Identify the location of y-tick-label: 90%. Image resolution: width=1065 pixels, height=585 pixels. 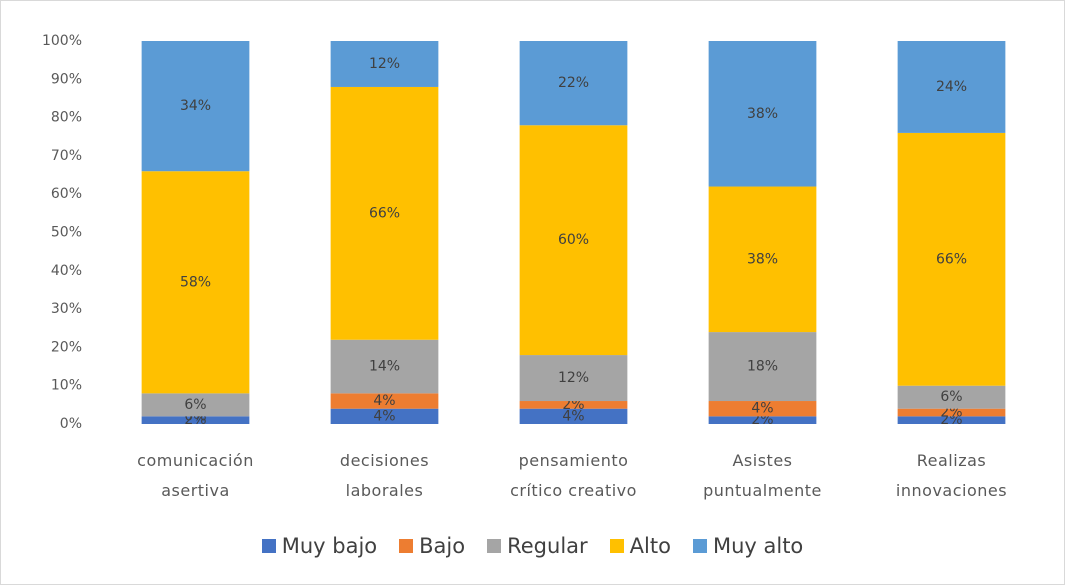
(66, 79).